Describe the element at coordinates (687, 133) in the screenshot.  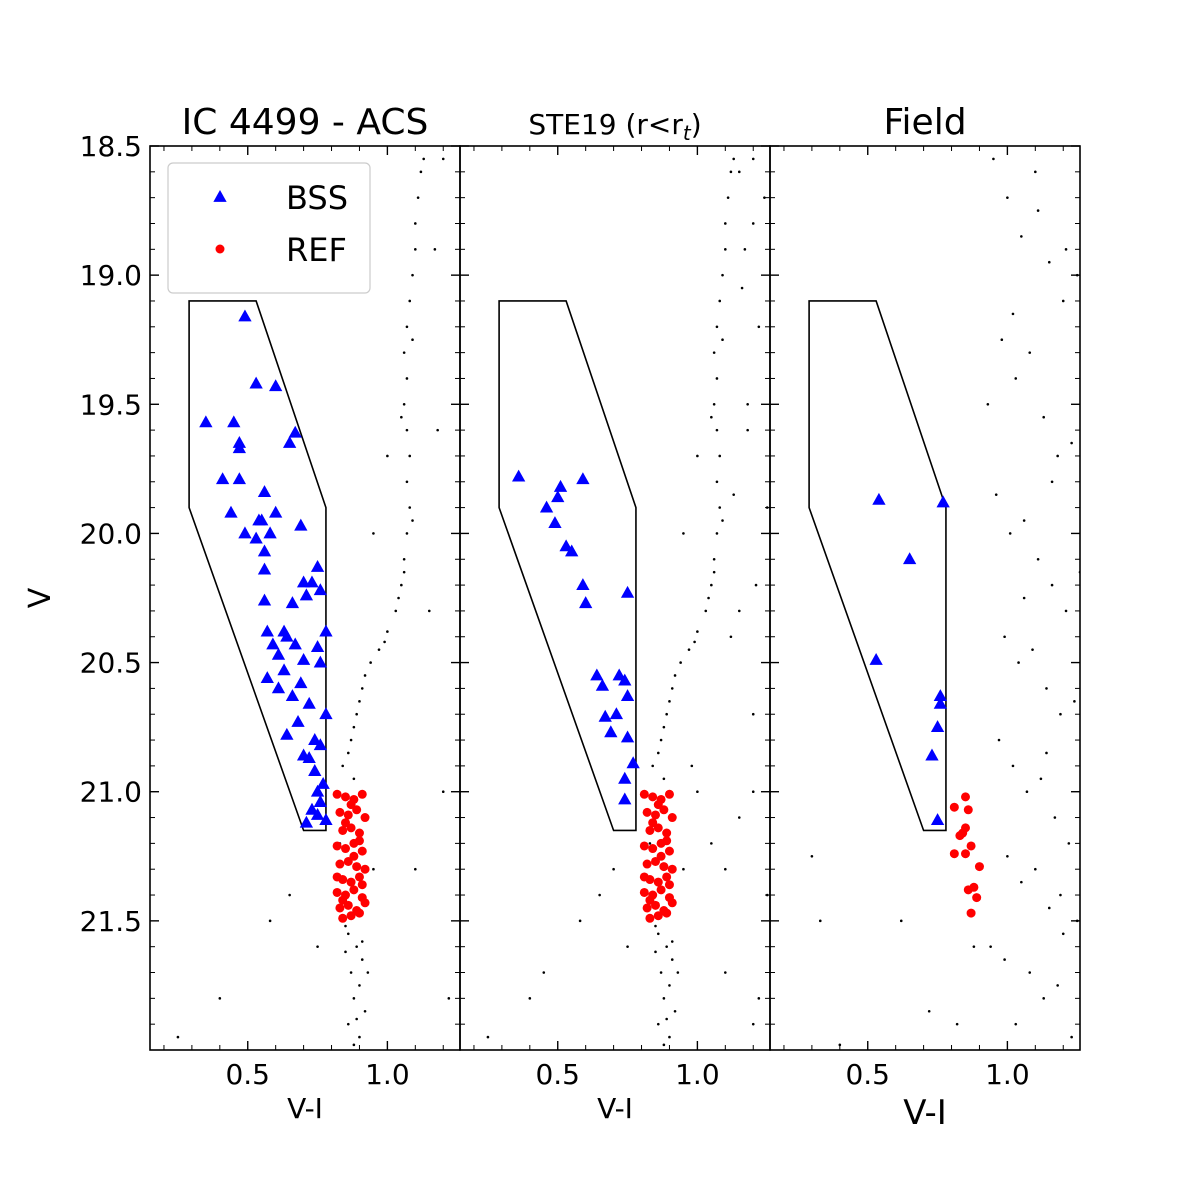
I see `title-subscript: t` at that location.